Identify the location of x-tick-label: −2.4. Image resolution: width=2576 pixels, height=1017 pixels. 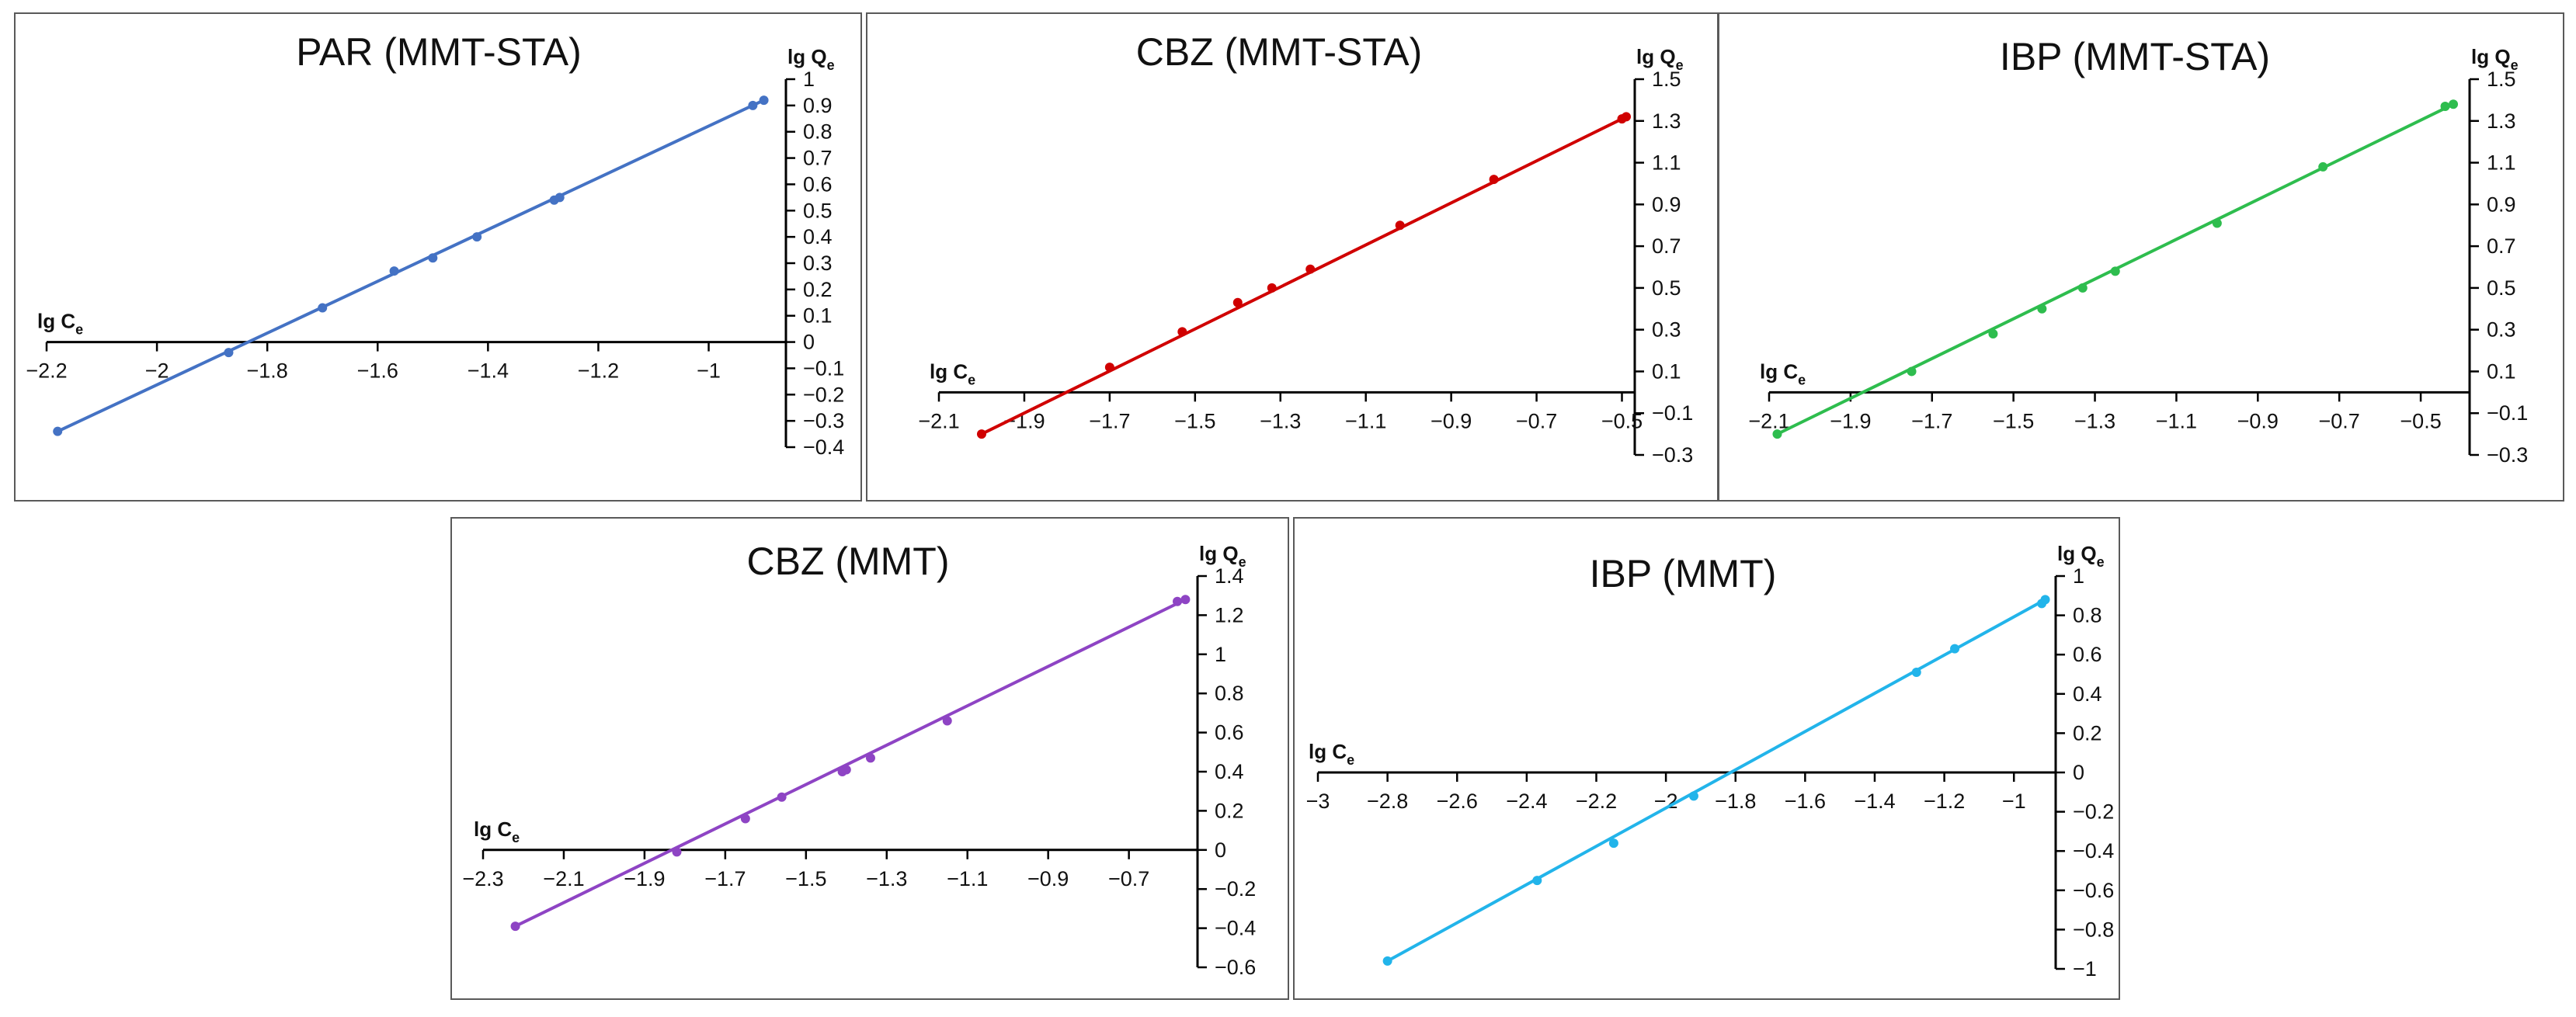
(1526, 801).